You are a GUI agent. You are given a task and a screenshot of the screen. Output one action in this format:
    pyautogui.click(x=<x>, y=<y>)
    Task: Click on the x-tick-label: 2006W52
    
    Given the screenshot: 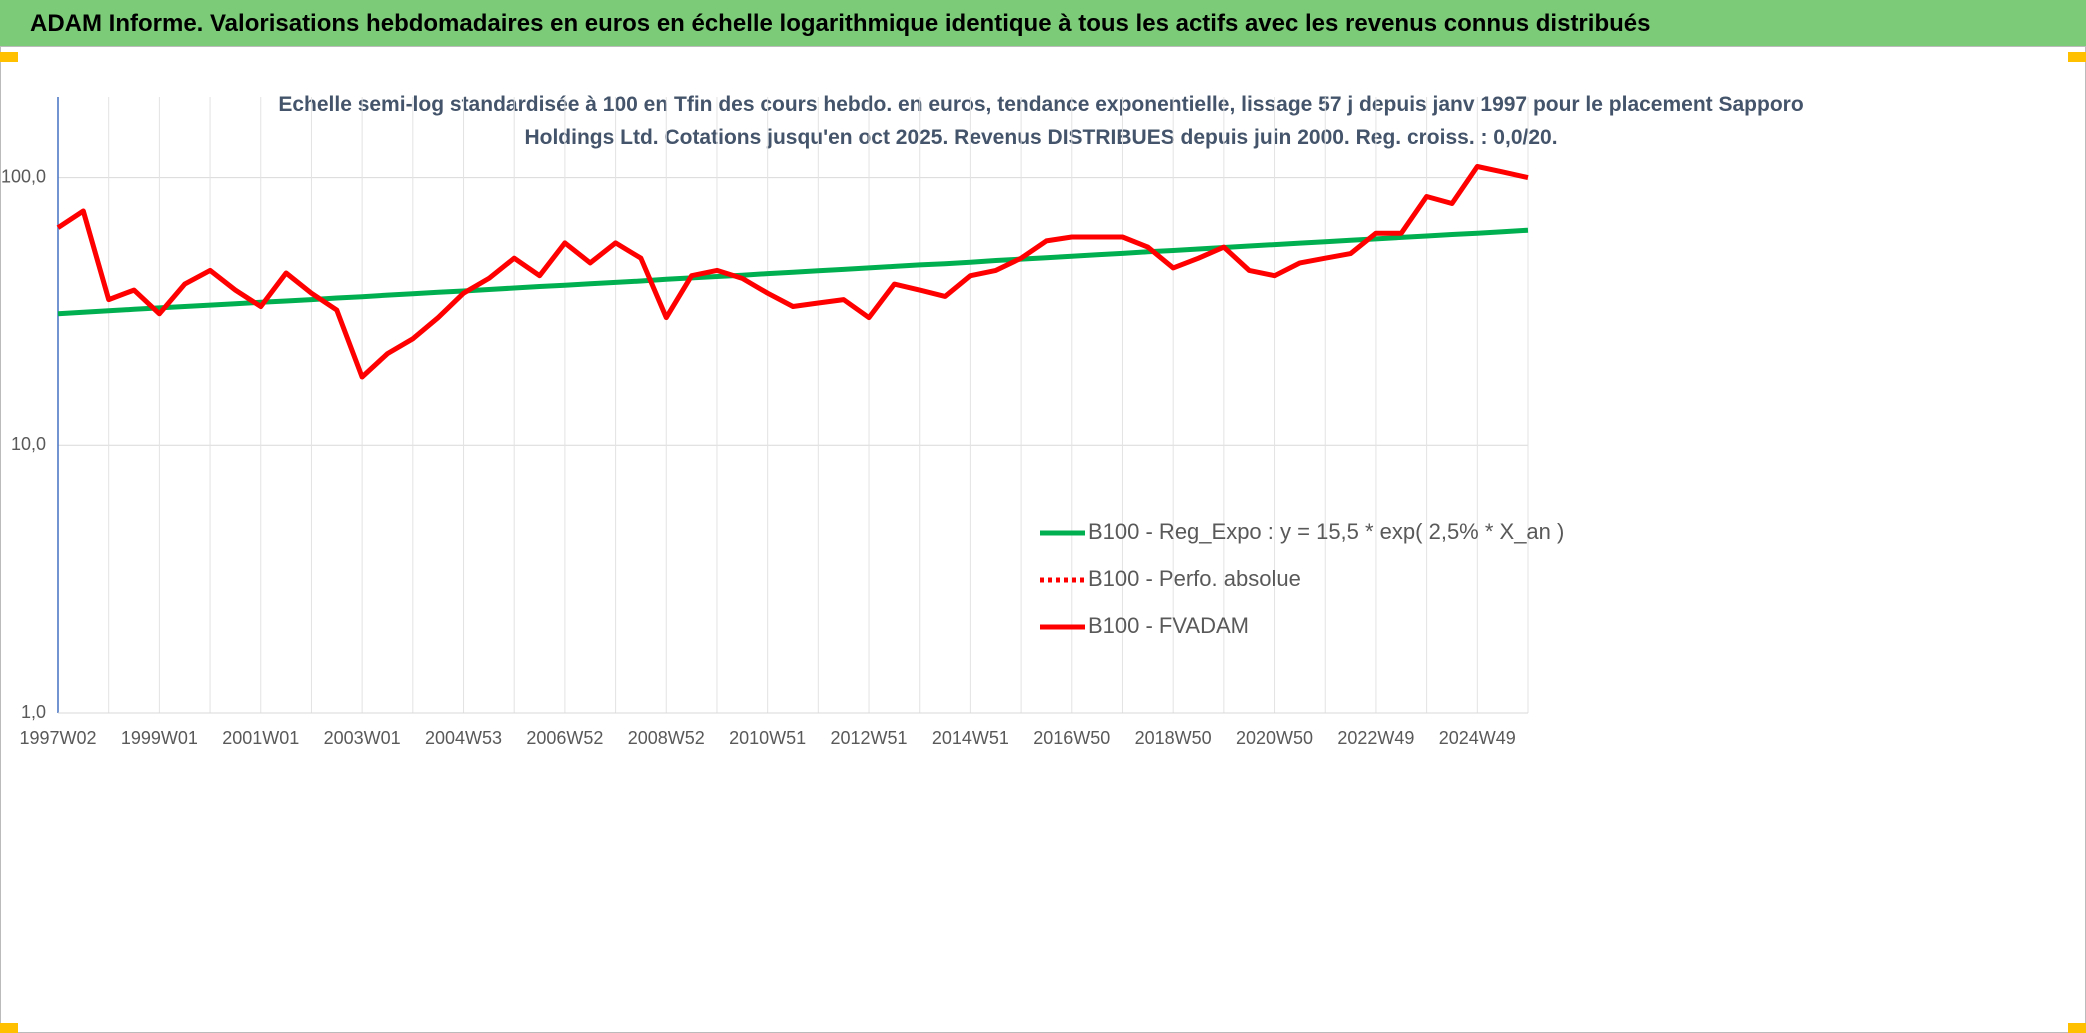 What is the action you would take?
    pyautogui.click(x=564, y=738)
    